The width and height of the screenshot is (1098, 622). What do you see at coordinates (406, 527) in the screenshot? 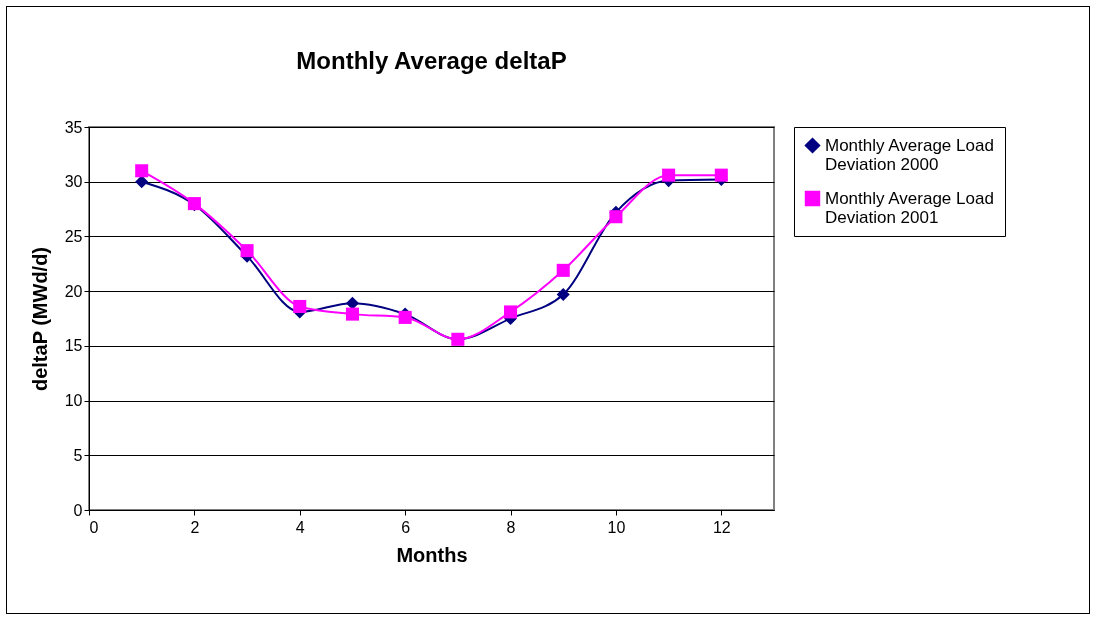
I see `x-tick-label: 6` at bounding box center [406, 527].